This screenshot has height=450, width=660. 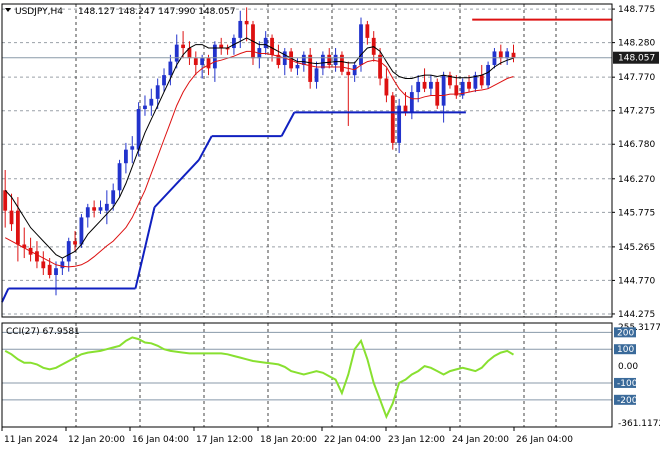 I want to click on price-tick-label: 146.780, so click(x=636, y=145).